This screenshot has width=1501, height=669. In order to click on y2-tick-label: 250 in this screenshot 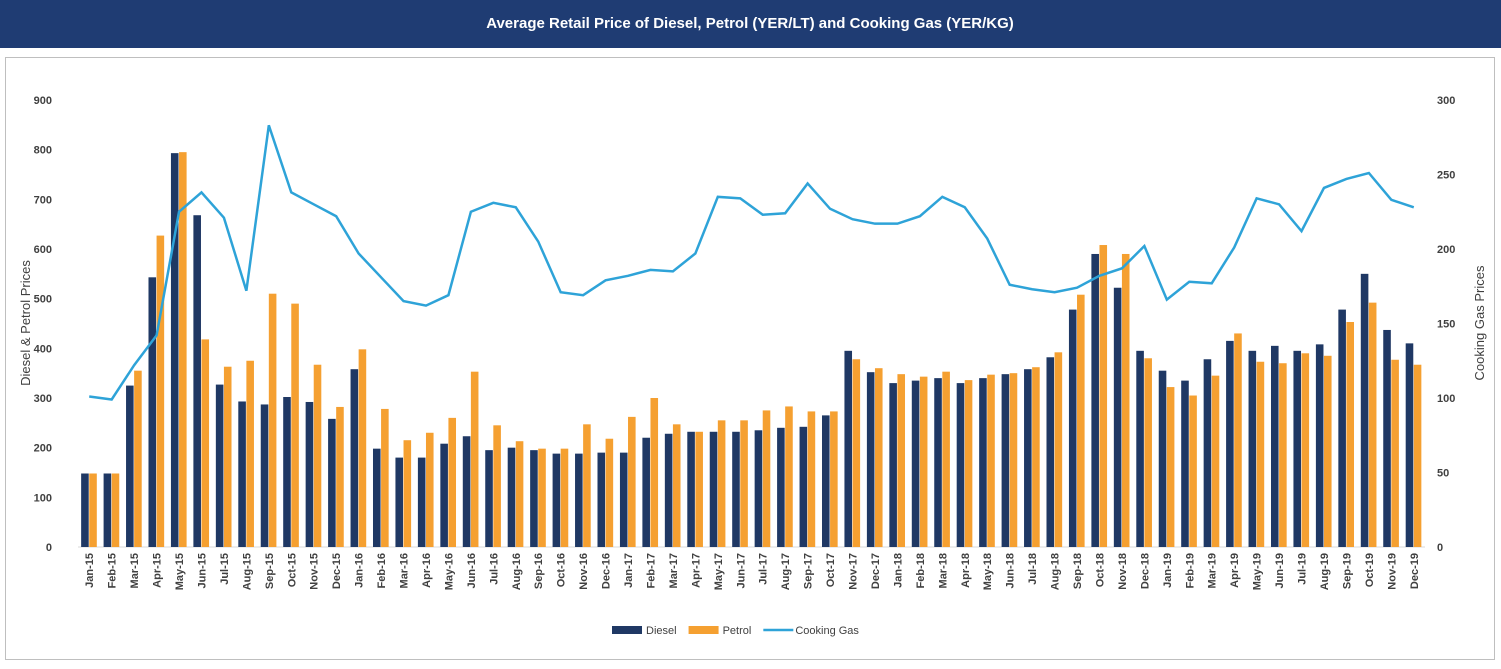, I will do `click(1446, 176)`.